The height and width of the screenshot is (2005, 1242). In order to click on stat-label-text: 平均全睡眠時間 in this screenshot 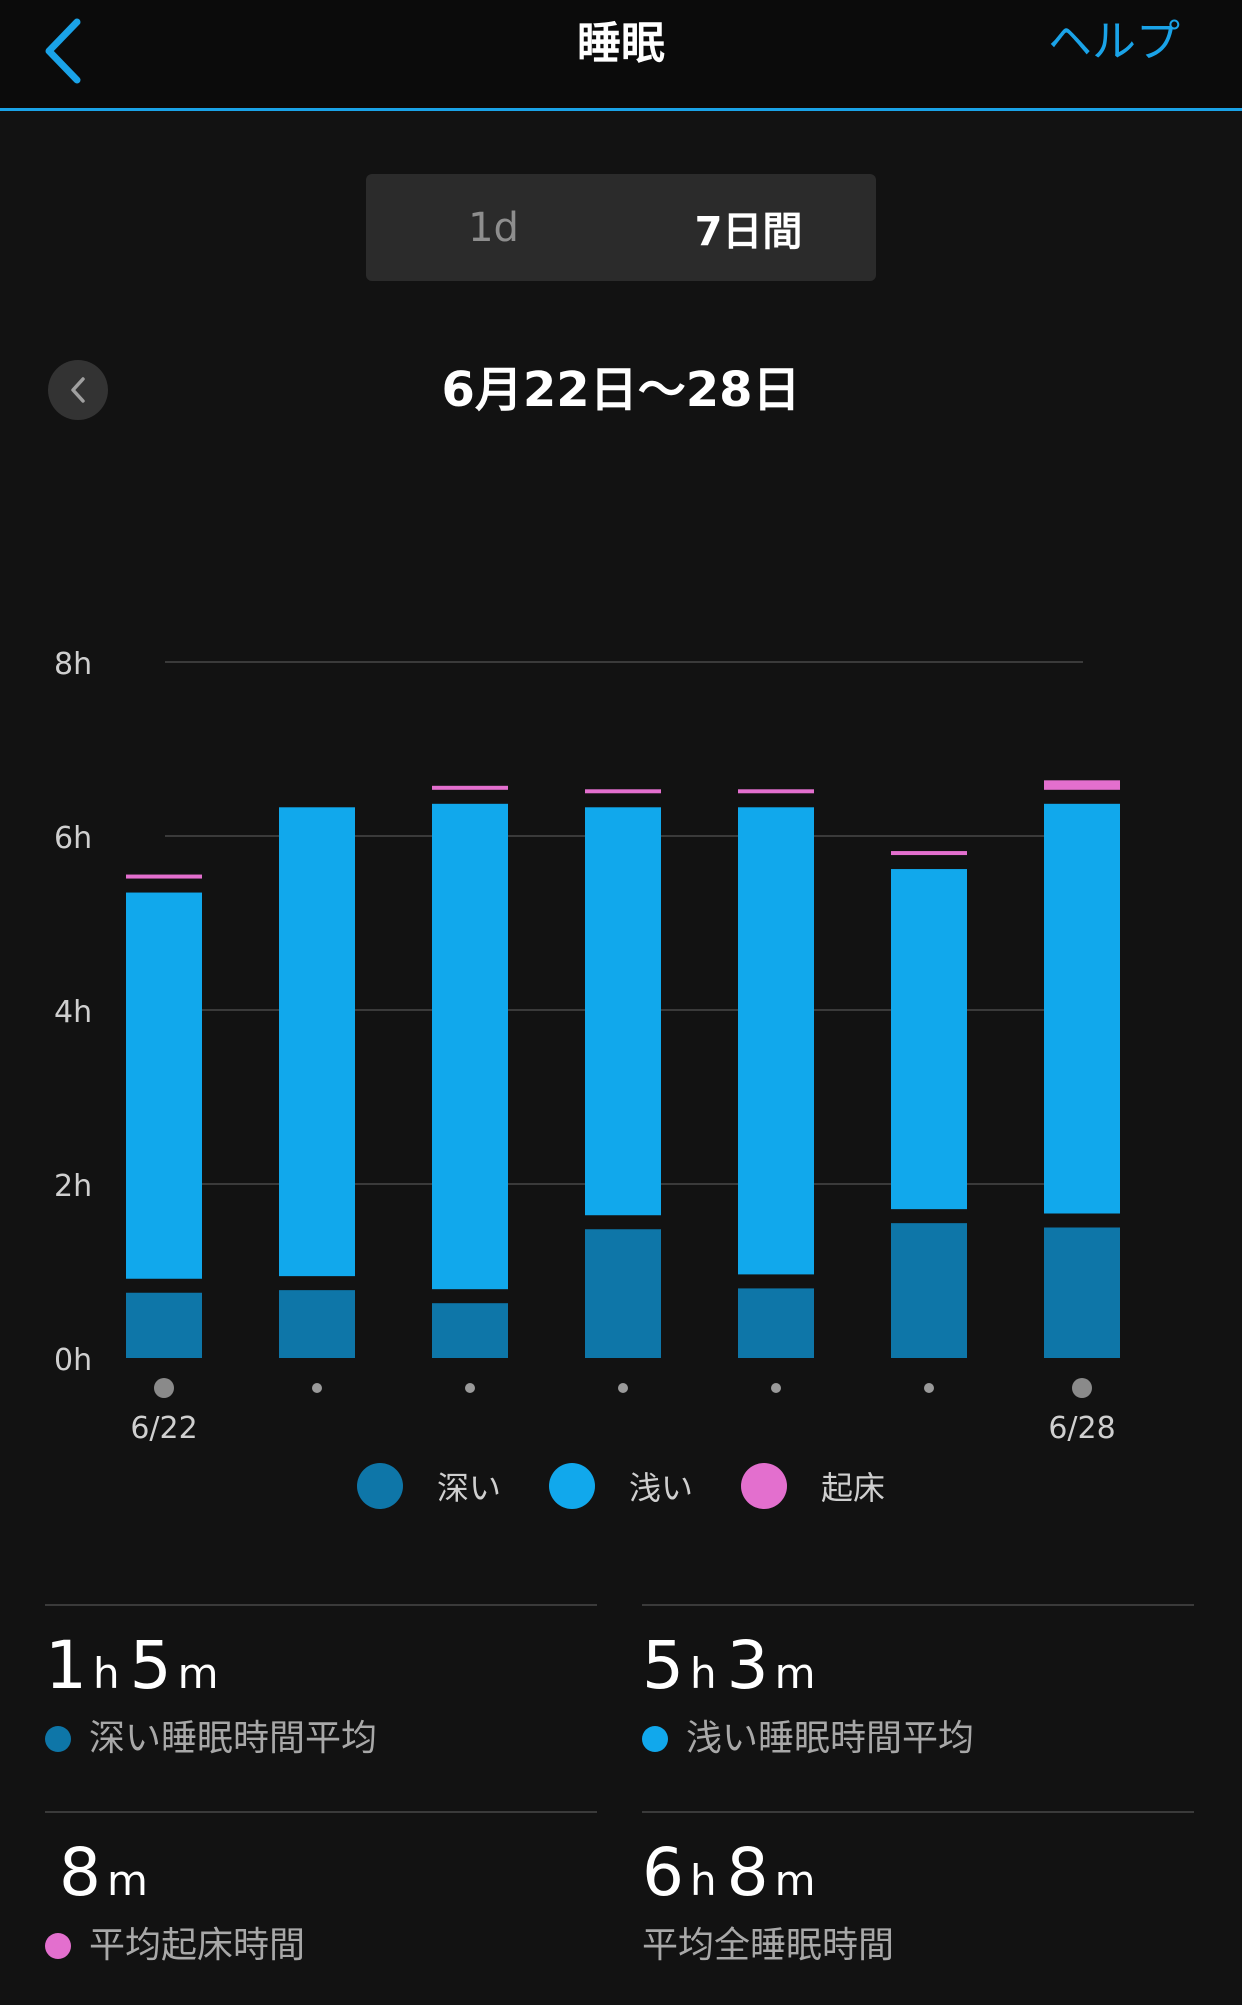, I will do `click(768, 1945)`.